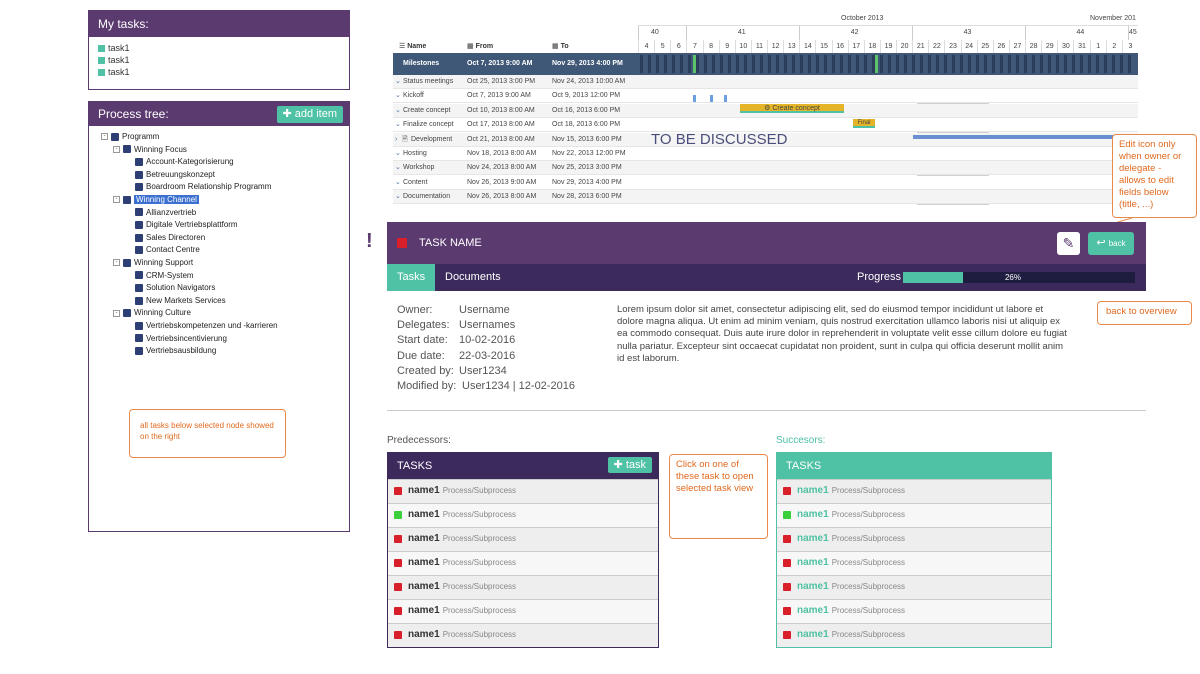  Describe the element at coordinates (198, 187) in the screenshot. I see `tree-node: Boardroom Relationship Programm` at that location.